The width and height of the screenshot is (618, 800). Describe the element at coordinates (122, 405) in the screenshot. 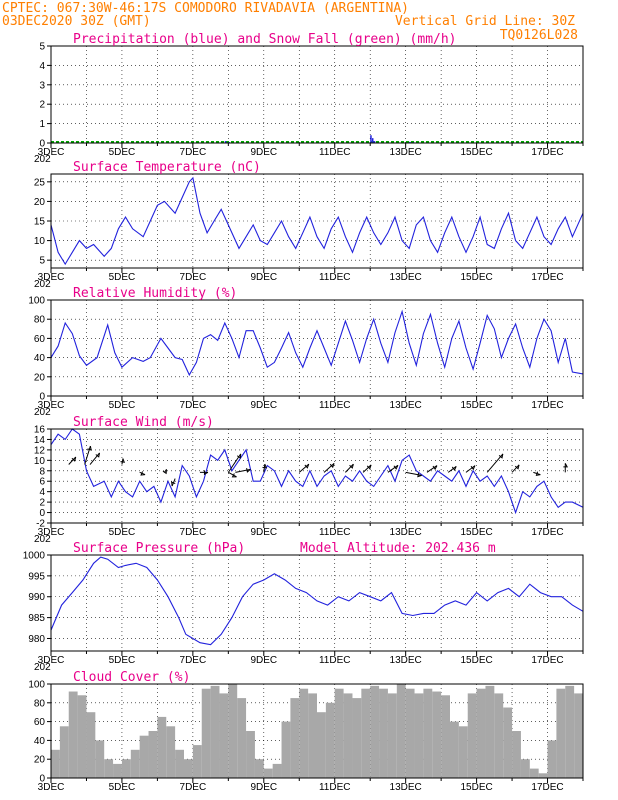

I see `xtick-label-rh-1: 5DEC` at that location.